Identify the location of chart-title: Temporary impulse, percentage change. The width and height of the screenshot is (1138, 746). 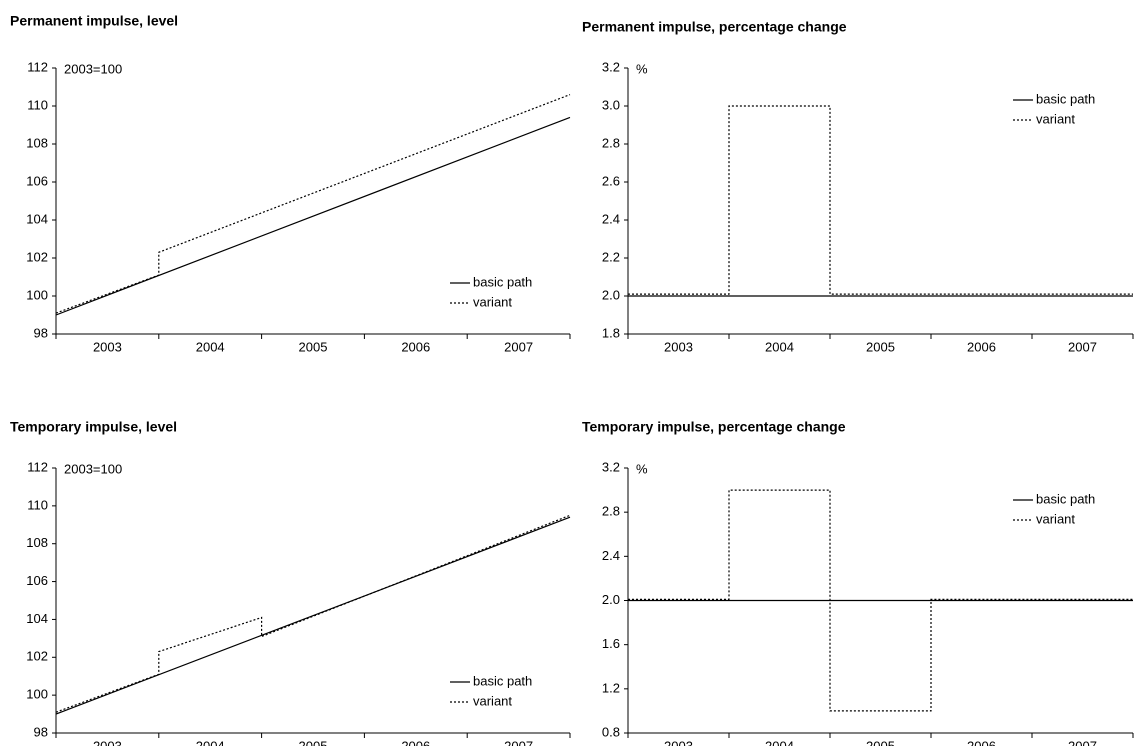
(714, 427).